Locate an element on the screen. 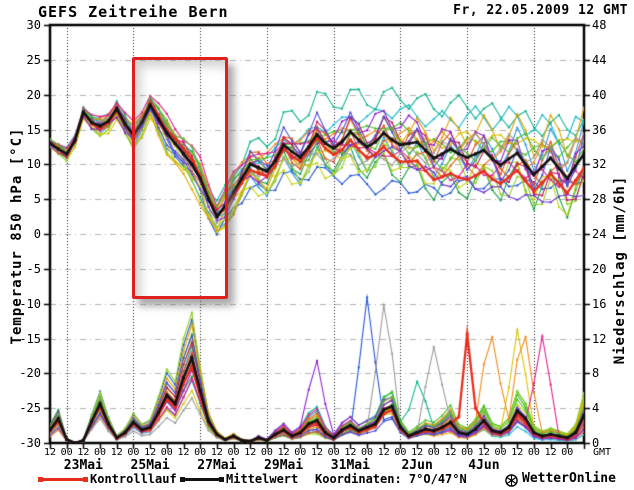  right-tick-label: 32 is located at coordinates (599, 164).